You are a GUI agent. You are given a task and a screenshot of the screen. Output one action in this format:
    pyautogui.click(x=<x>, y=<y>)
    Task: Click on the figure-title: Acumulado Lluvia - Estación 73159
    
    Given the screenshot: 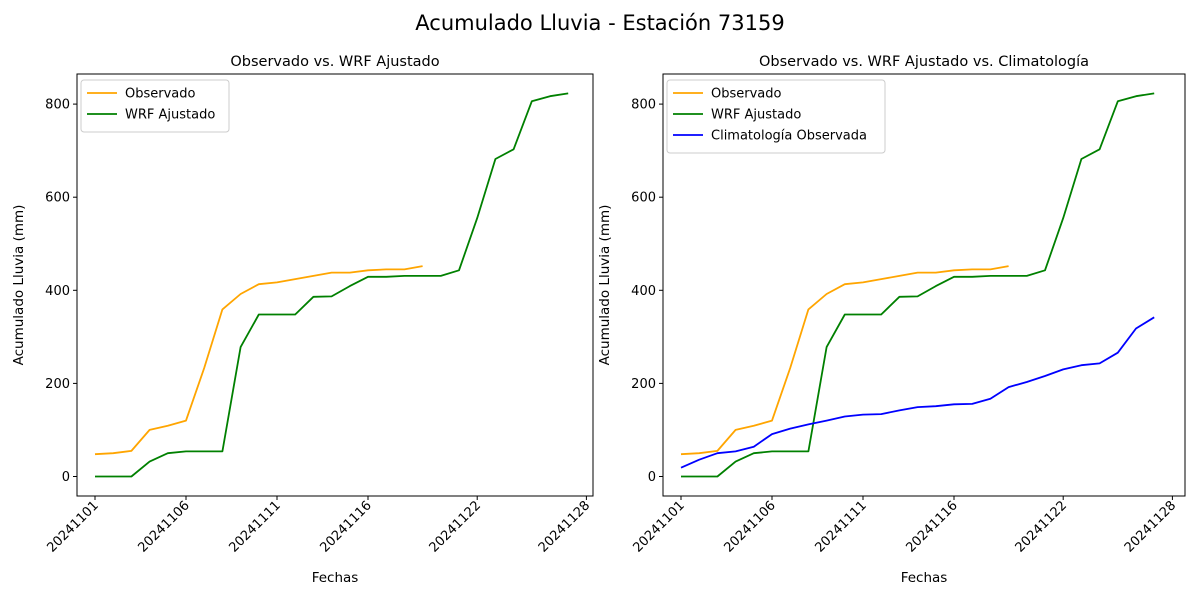 What is the action you would take?
    pyautogui.click(x=599, y=23)
    